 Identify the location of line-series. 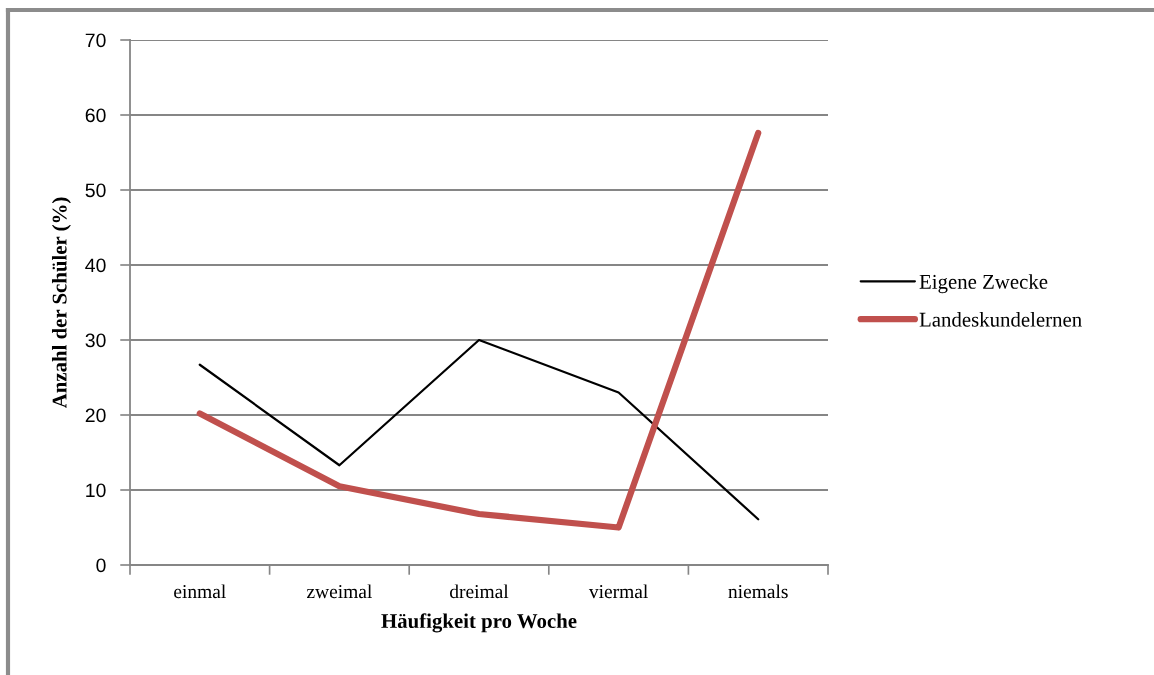
(479, 429).